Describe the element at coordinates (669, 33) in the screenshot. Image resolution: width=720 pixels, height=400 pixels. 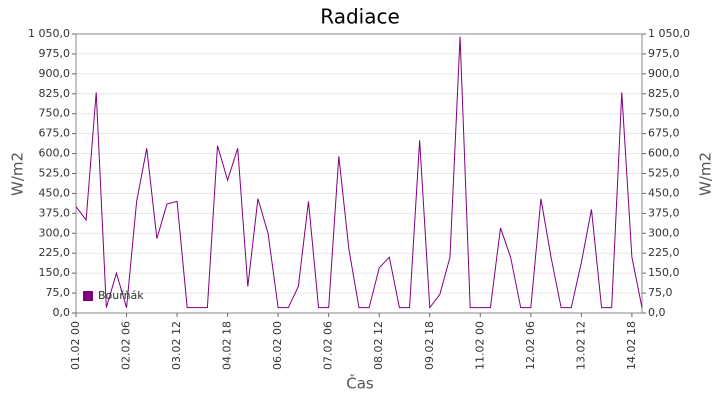
I see `y2-tick-label: 1 050,0` at that location.